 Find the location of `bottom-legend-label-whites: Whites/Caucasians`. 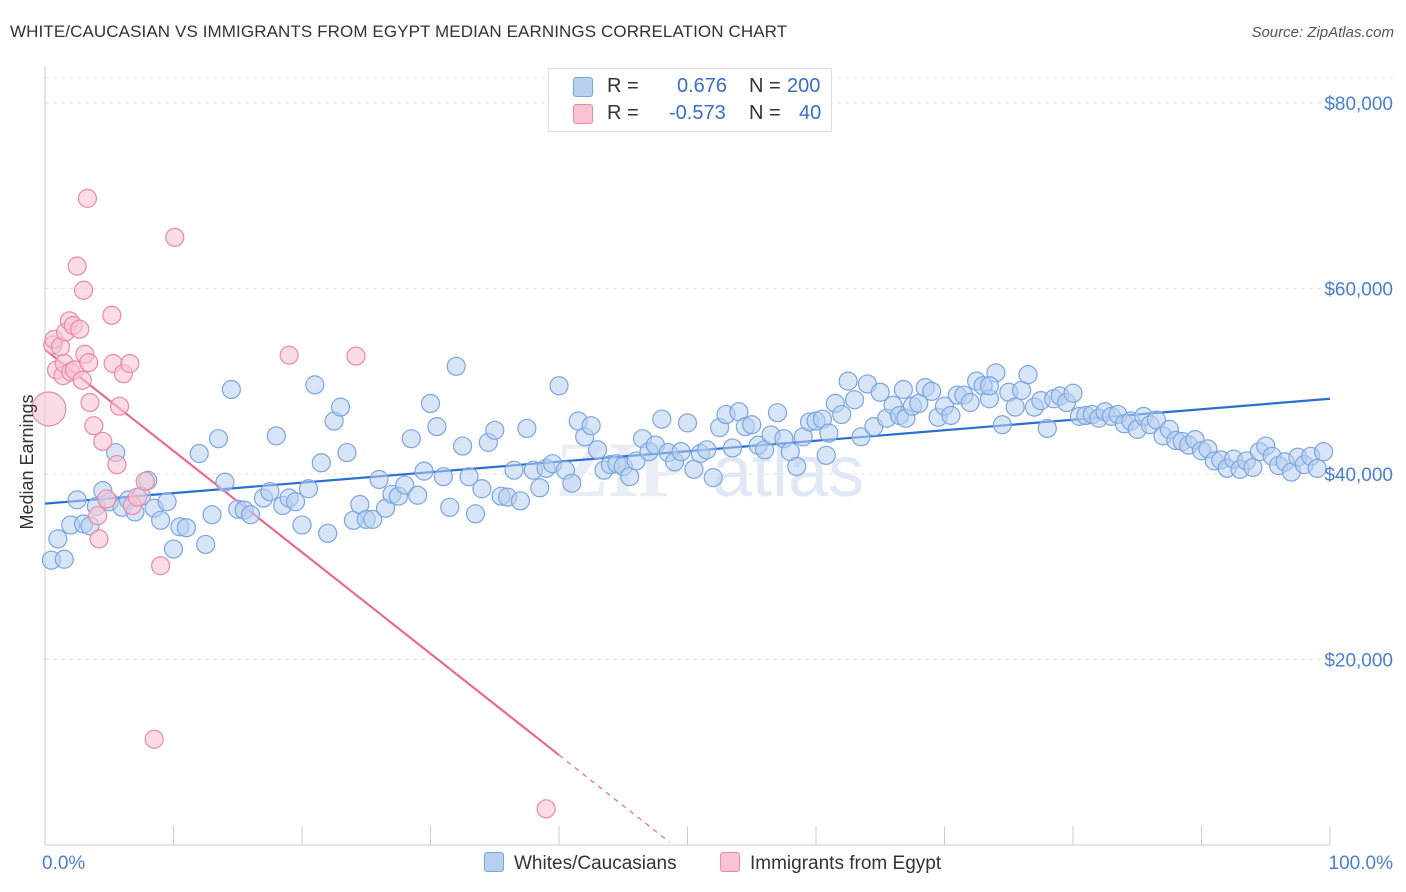

bottom-legend-label-whites: Whites/Caucasians is located at coordinates (595, 863).